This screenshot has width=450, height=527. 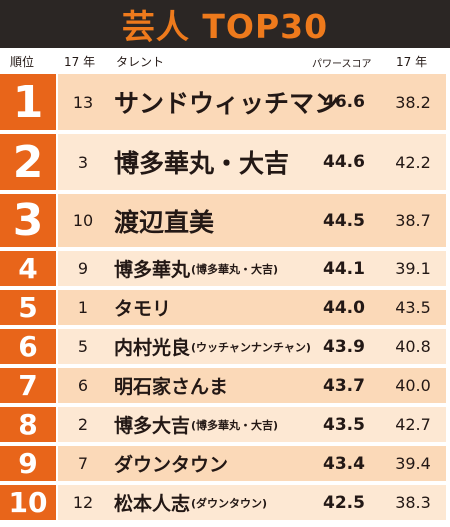 I want to click on year-score: 39.4, so click(x=413, y=463).